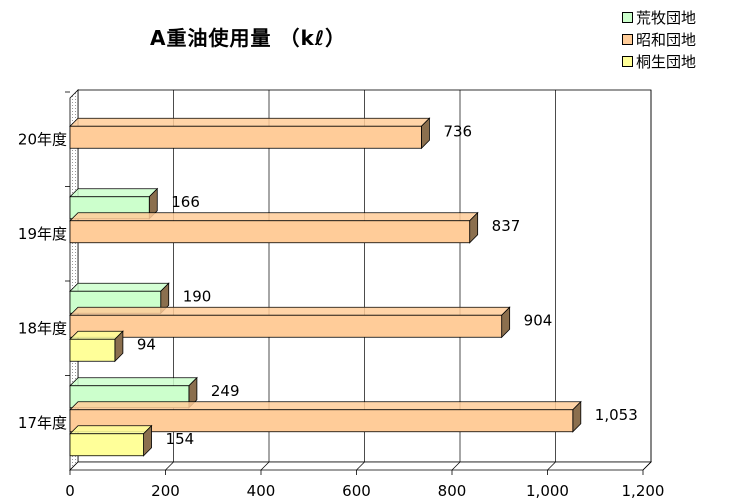 This screenshot has height=501, width=734. Describe the element at coordinates (248, 38) in the screenshot. I see `chart-title: A重油使用量 （kℓ）` at that location.